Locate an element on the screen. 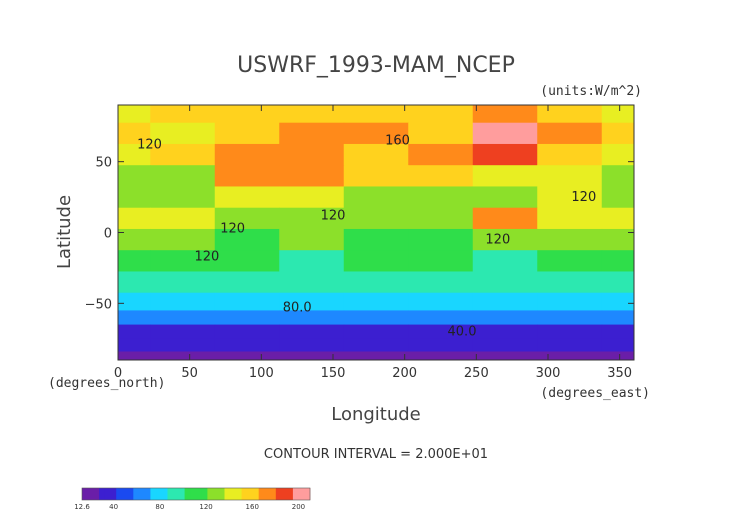  x-tick-label: 250 is located at coordinates (476, 373).